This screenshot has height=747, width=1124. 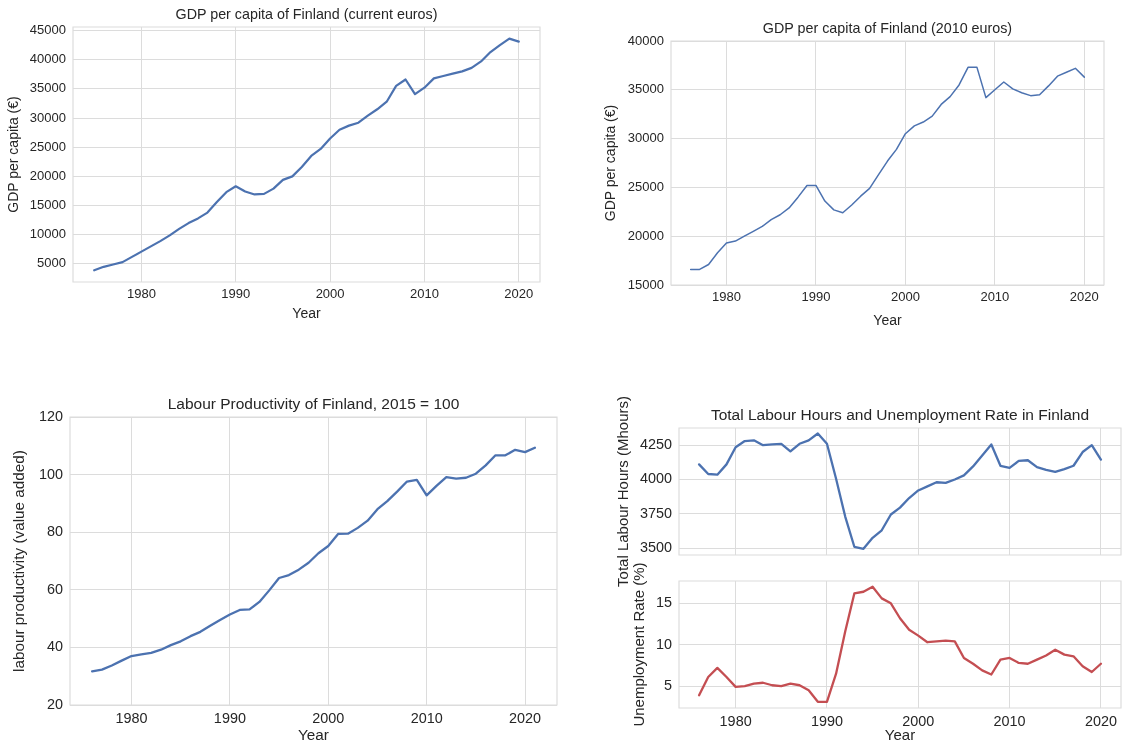 What do you see at coordinates (313, 403) in the screenshot?
I see `chart-title: Labour Productivity of Finland, 2015 = 100` at bounding box center [313, 403].